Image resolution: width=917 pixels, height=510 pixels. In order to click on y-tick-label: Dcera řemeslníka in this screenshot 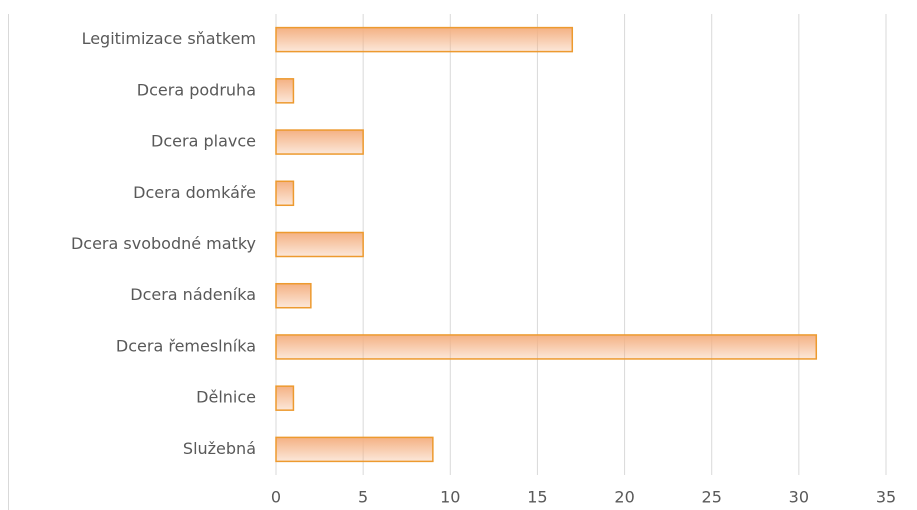, I will do `click(186, 345)`.